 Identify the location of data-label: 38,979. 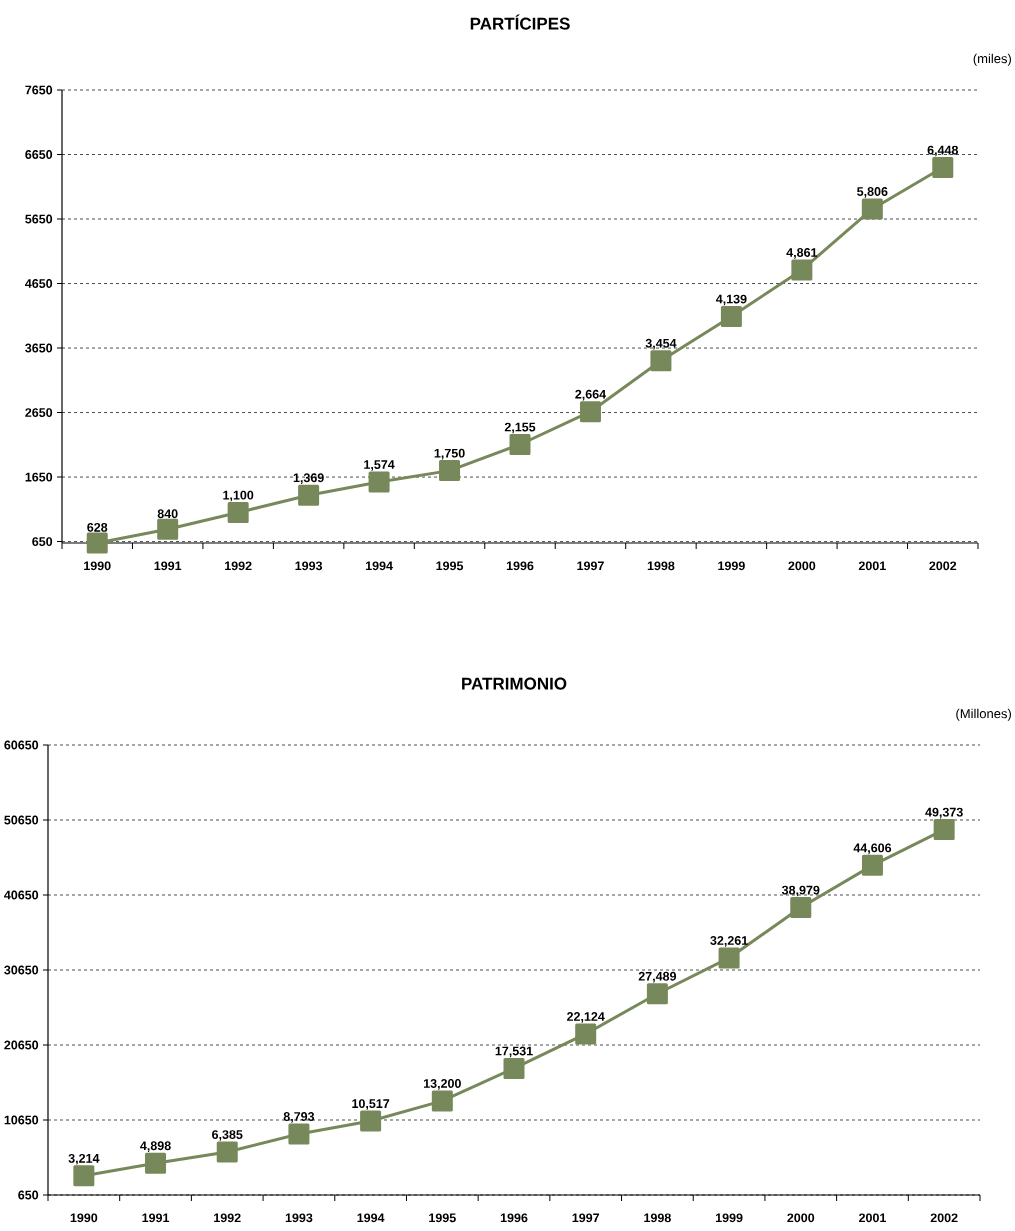
(800, 891).